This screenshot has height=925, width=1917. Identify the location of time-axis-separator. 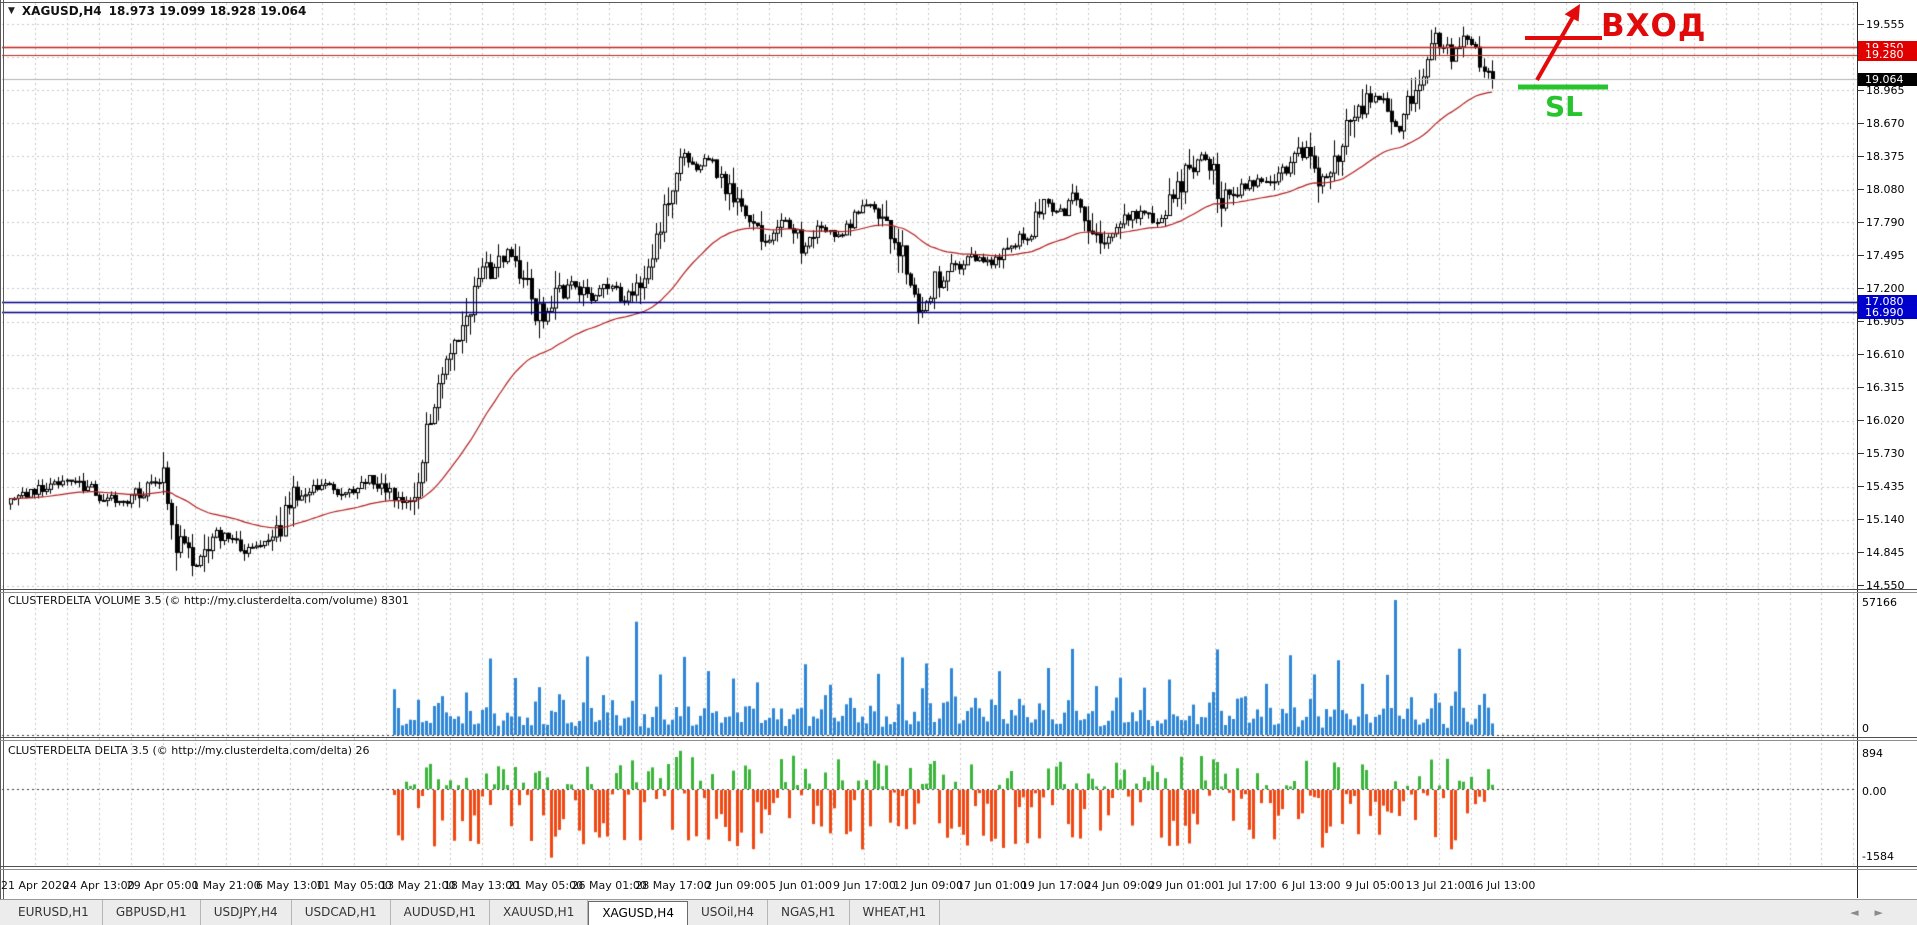
(958, 866).